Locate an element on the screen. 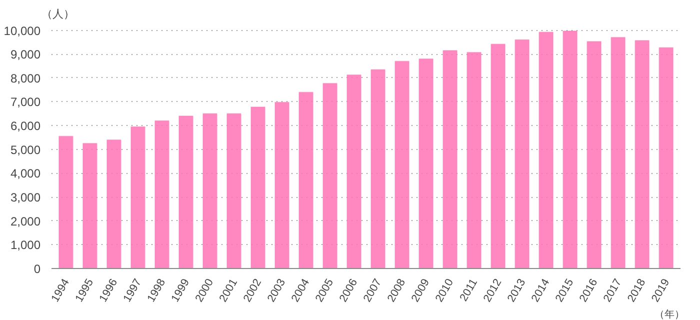 The width and height of the screenshot is (700, 320). y-tick-label: 5,000 is located at coordinates (25, 149).